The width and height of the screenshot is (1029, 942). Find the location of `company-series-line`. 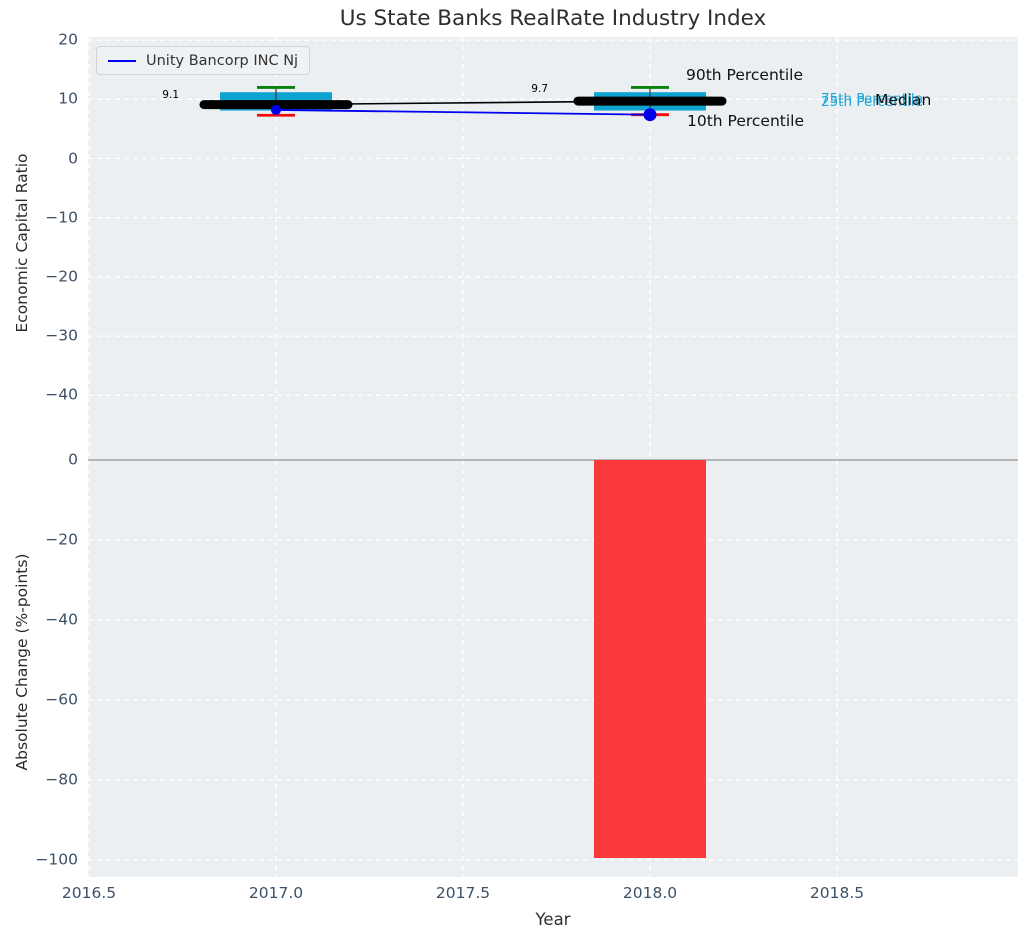

company-series-line is located at coordinates (463, 112).